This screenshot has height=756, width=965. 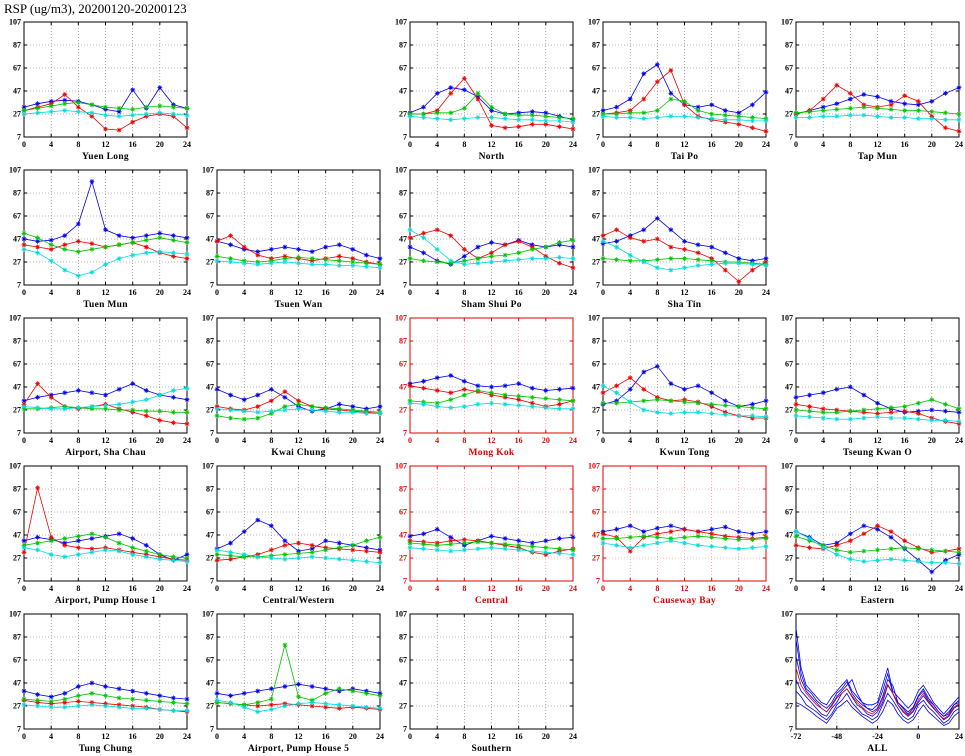 I want to click on chart-title: Yuen Long, so click(x=105, y=157).